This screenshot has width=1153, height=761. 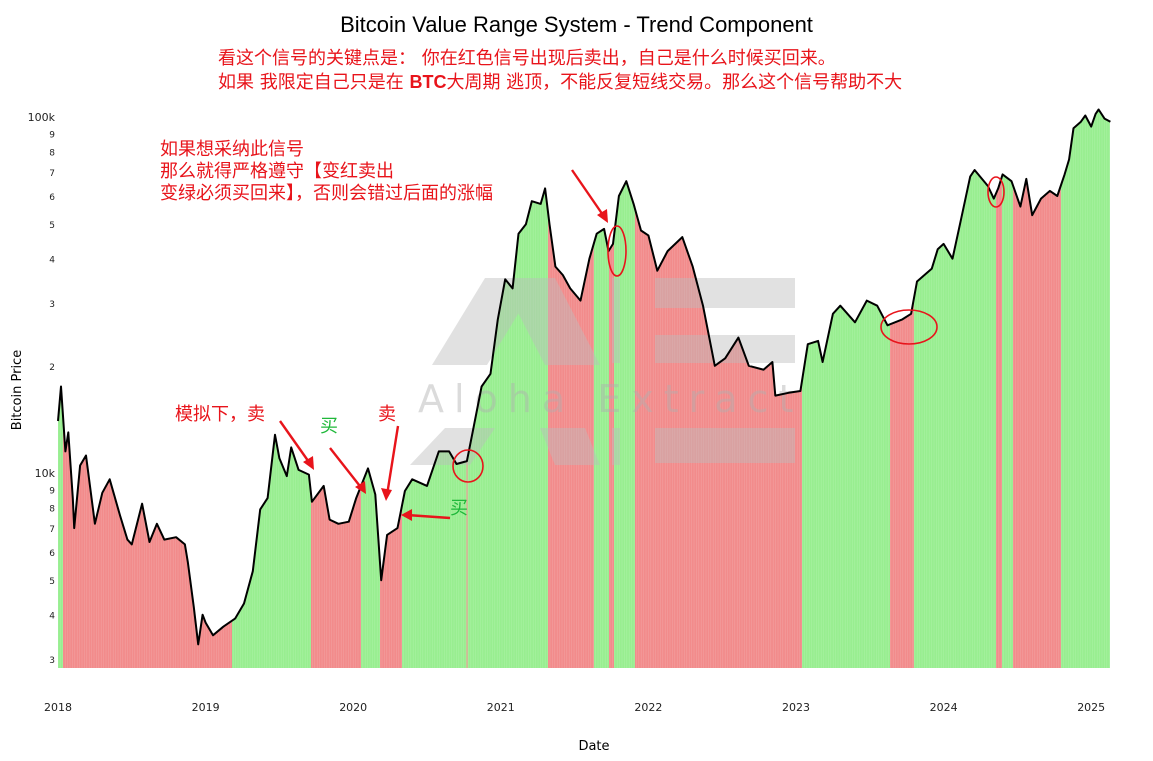 I want to click on x-tick-label: 2020, so click(x=353, y=707).